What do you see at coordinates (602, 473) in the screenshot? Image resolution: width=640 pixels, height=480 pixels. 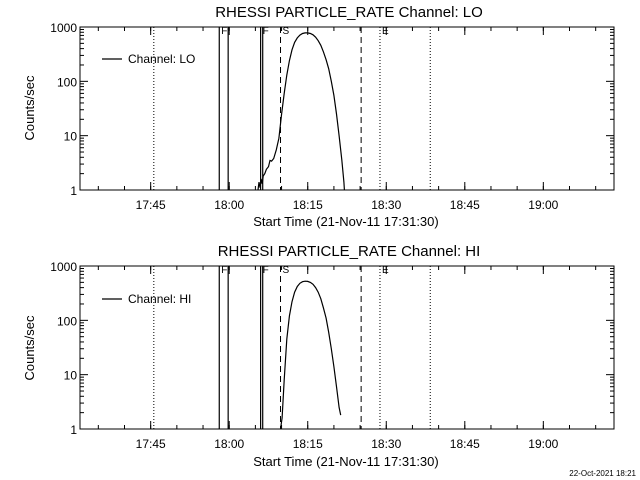 I see `generation-timestamp: 22-Oct-2021 18:21` at bounding box center [602, 473].